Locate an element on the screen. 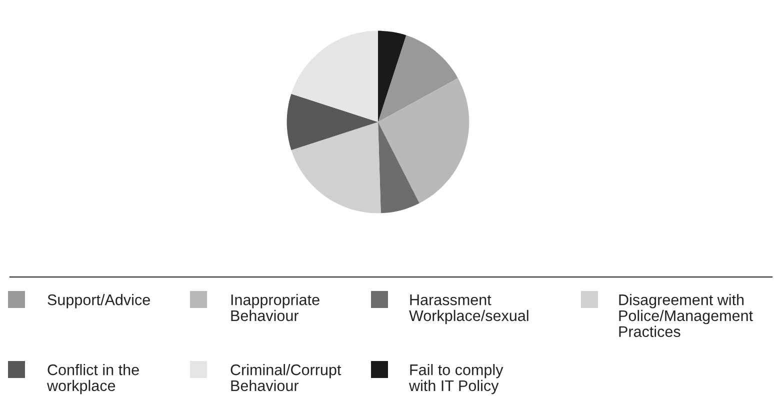 The height and width of the screenshot is (409, 774). legend-label: Harassment Workplace/sexual is located at coordinates (468, 309).